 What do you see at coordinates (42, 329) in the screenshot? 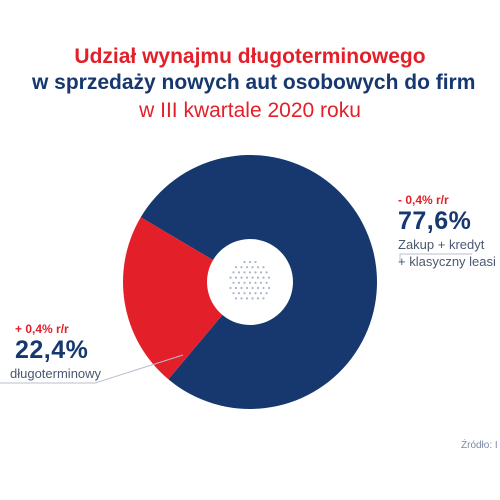
I see `left-change: + 0,4% r/r` at bounding box center [42, 329].